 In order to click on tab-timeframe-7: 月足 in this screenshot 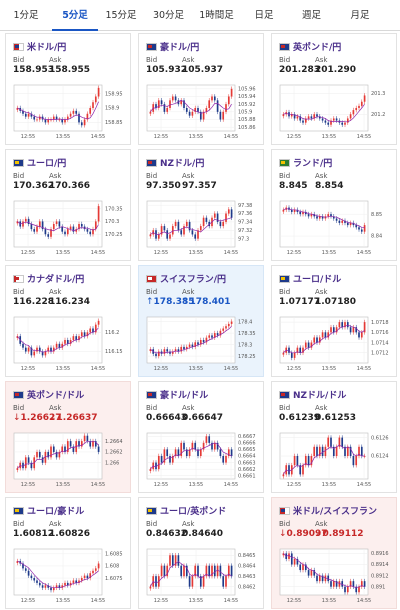, I will do `click(360, 15)`.